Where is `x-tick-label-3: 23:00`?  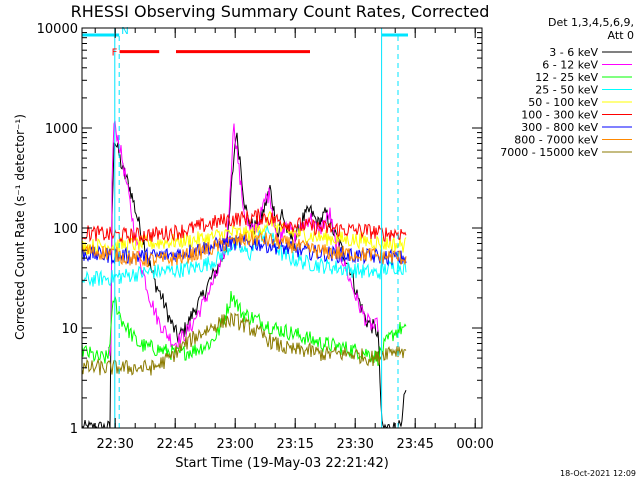 x-tick-label-3: 23:00 is located at coordinates (234, 444).